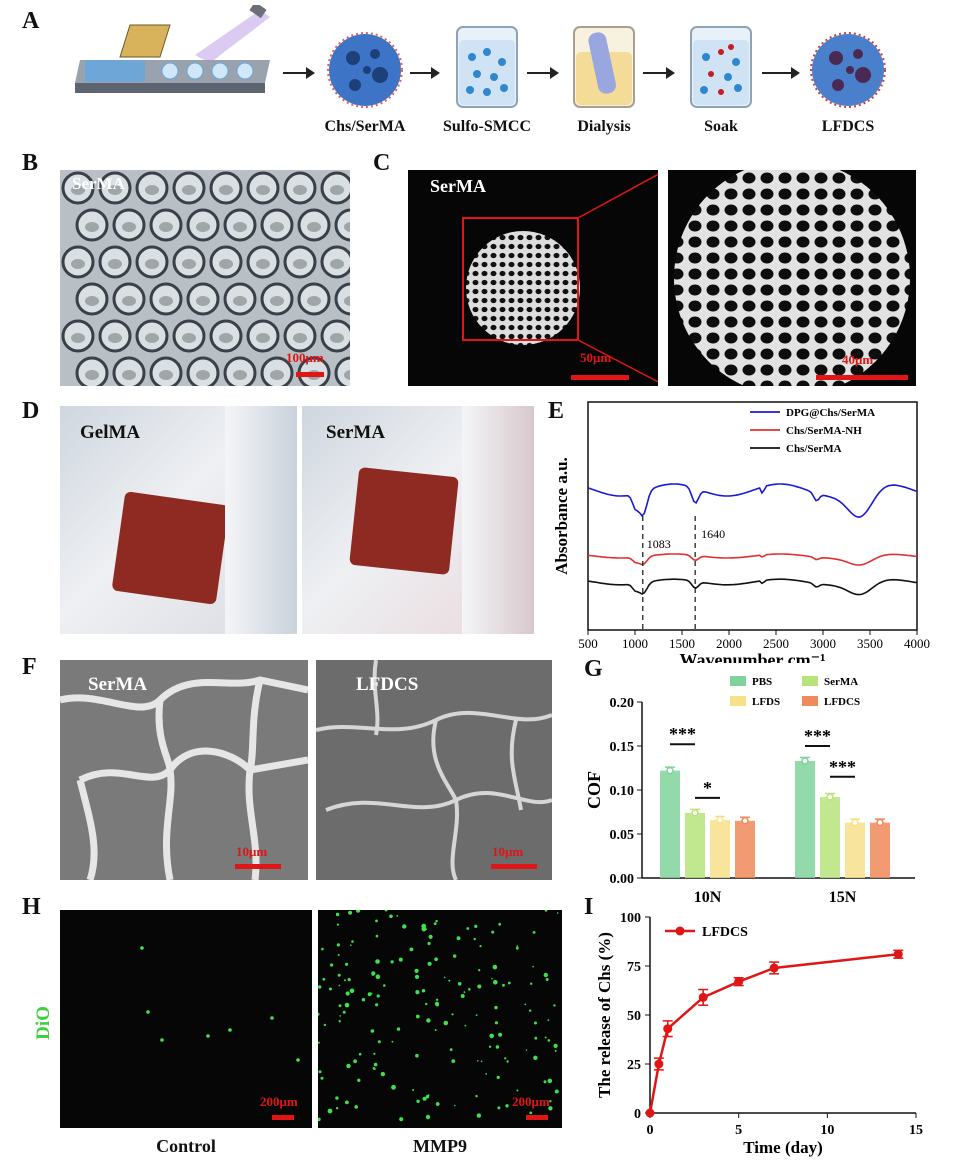  Describe the element at coordinates (637, 1114) in the screenshot. I see `y-tick-label: 0` at that location.